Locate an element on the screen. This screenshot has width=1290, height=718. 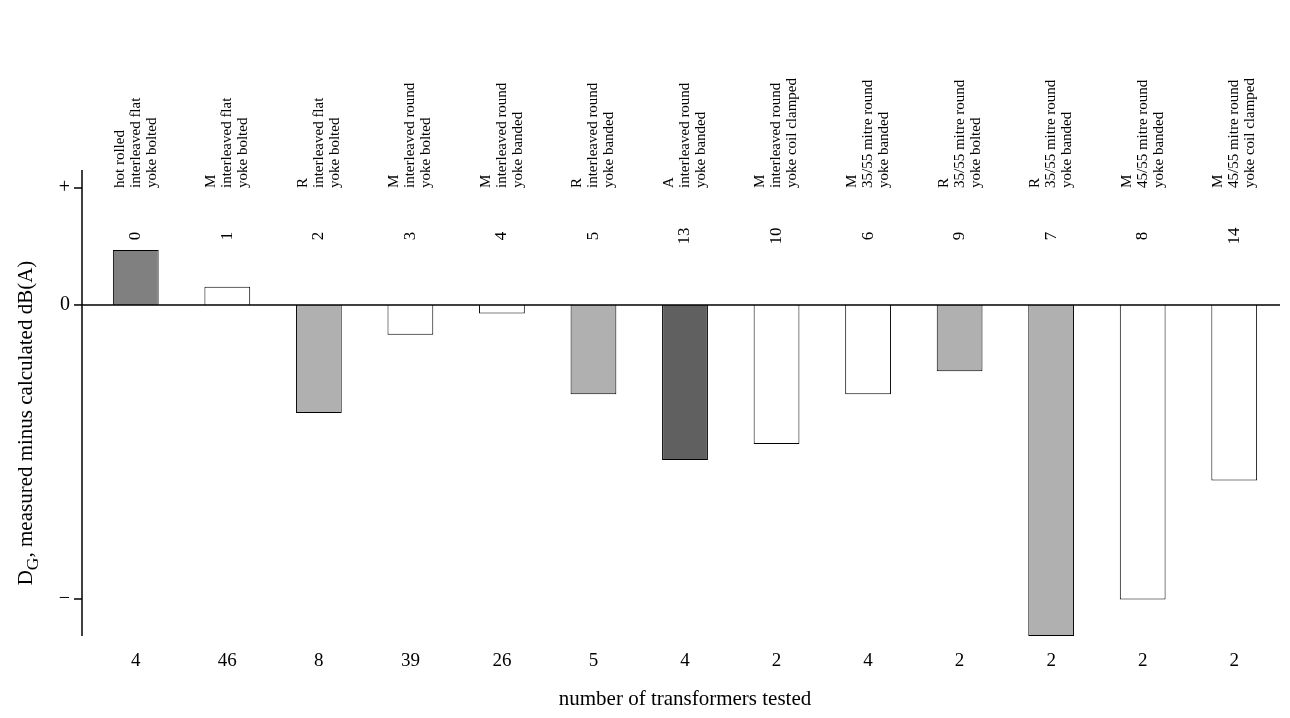
text: M interleaved round yoke bolted is located at coordinates (409, 135).